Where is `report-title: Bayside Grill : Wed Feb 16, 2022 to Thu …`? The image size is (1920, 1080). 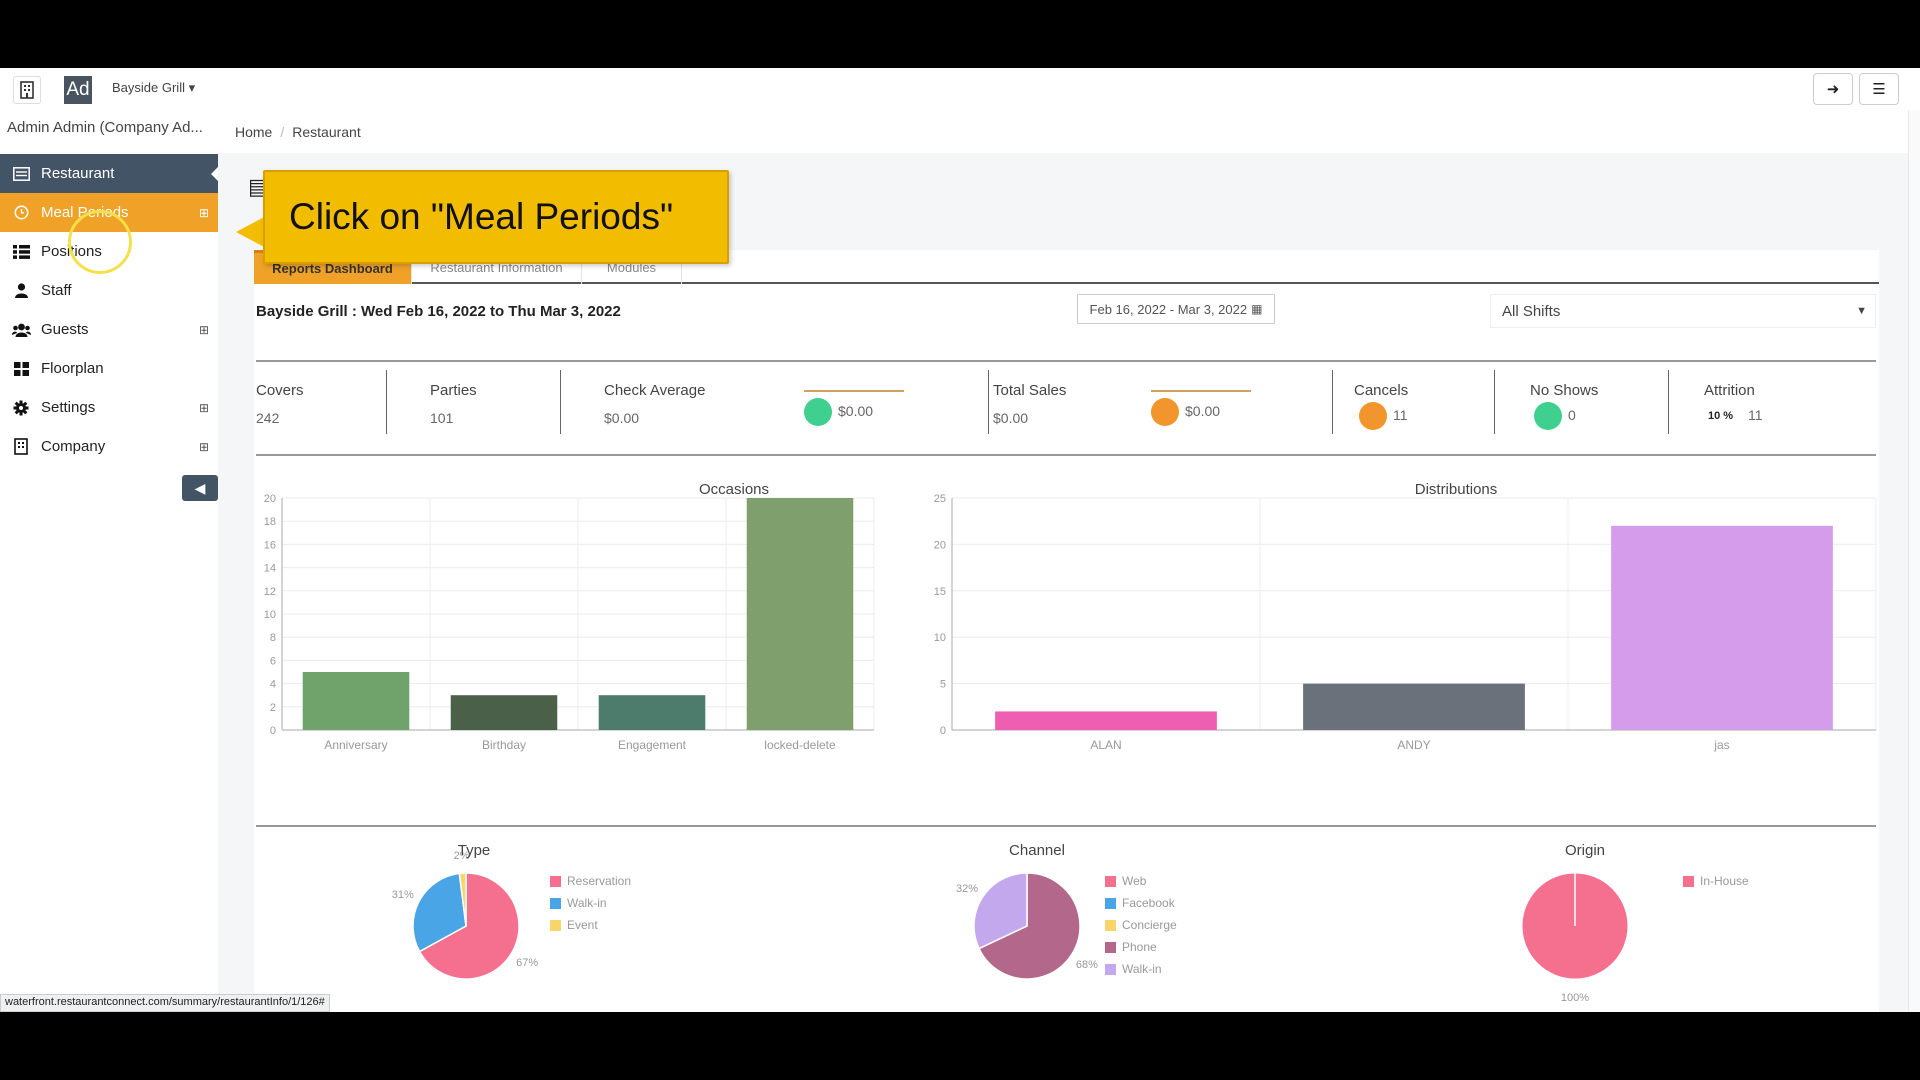 report-title: Bayside Grill : Wed Feb 16, 2022 to Thu … is located at coordinates (438, 311).